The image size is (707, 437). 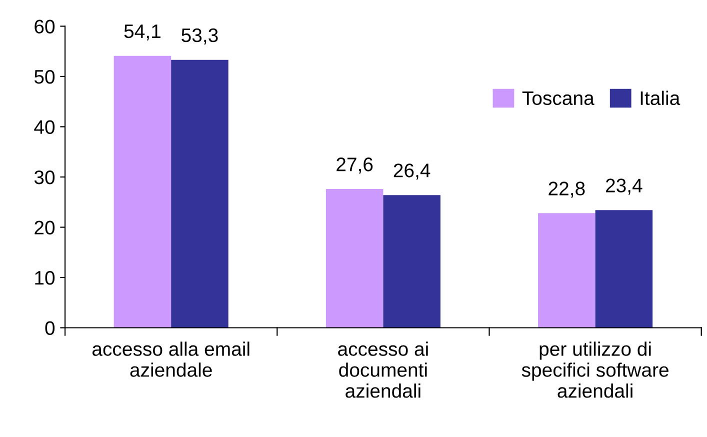 I want to click on y-tick-label: 40, so click(x=44, y=127).